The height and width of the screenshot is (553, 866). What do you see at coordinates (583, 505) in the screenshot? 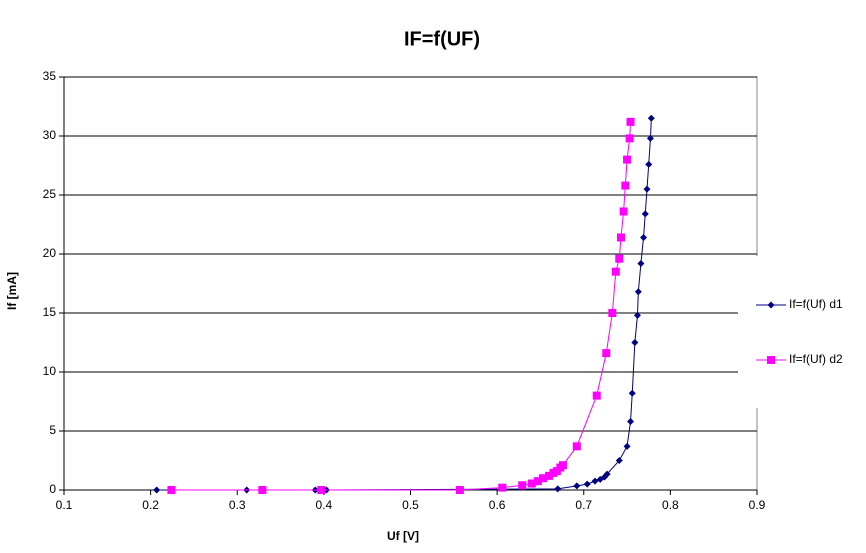
I see `x-tick-label: 0.7` at bounding box center [583, 505].